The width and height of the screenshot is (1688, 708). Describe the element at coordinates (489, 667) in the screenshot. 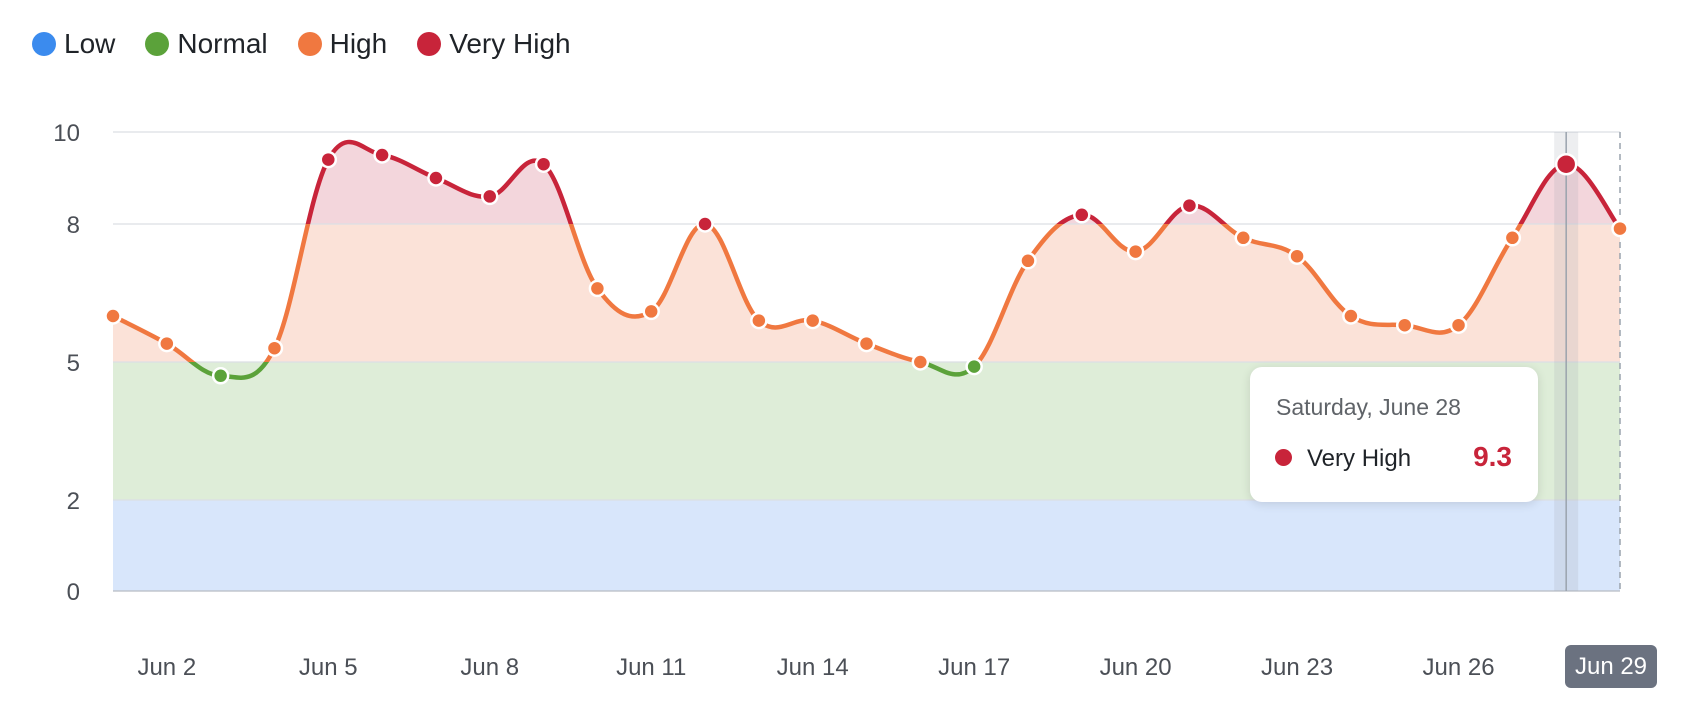

I see `x-tick-label: Jun 8` at that location.